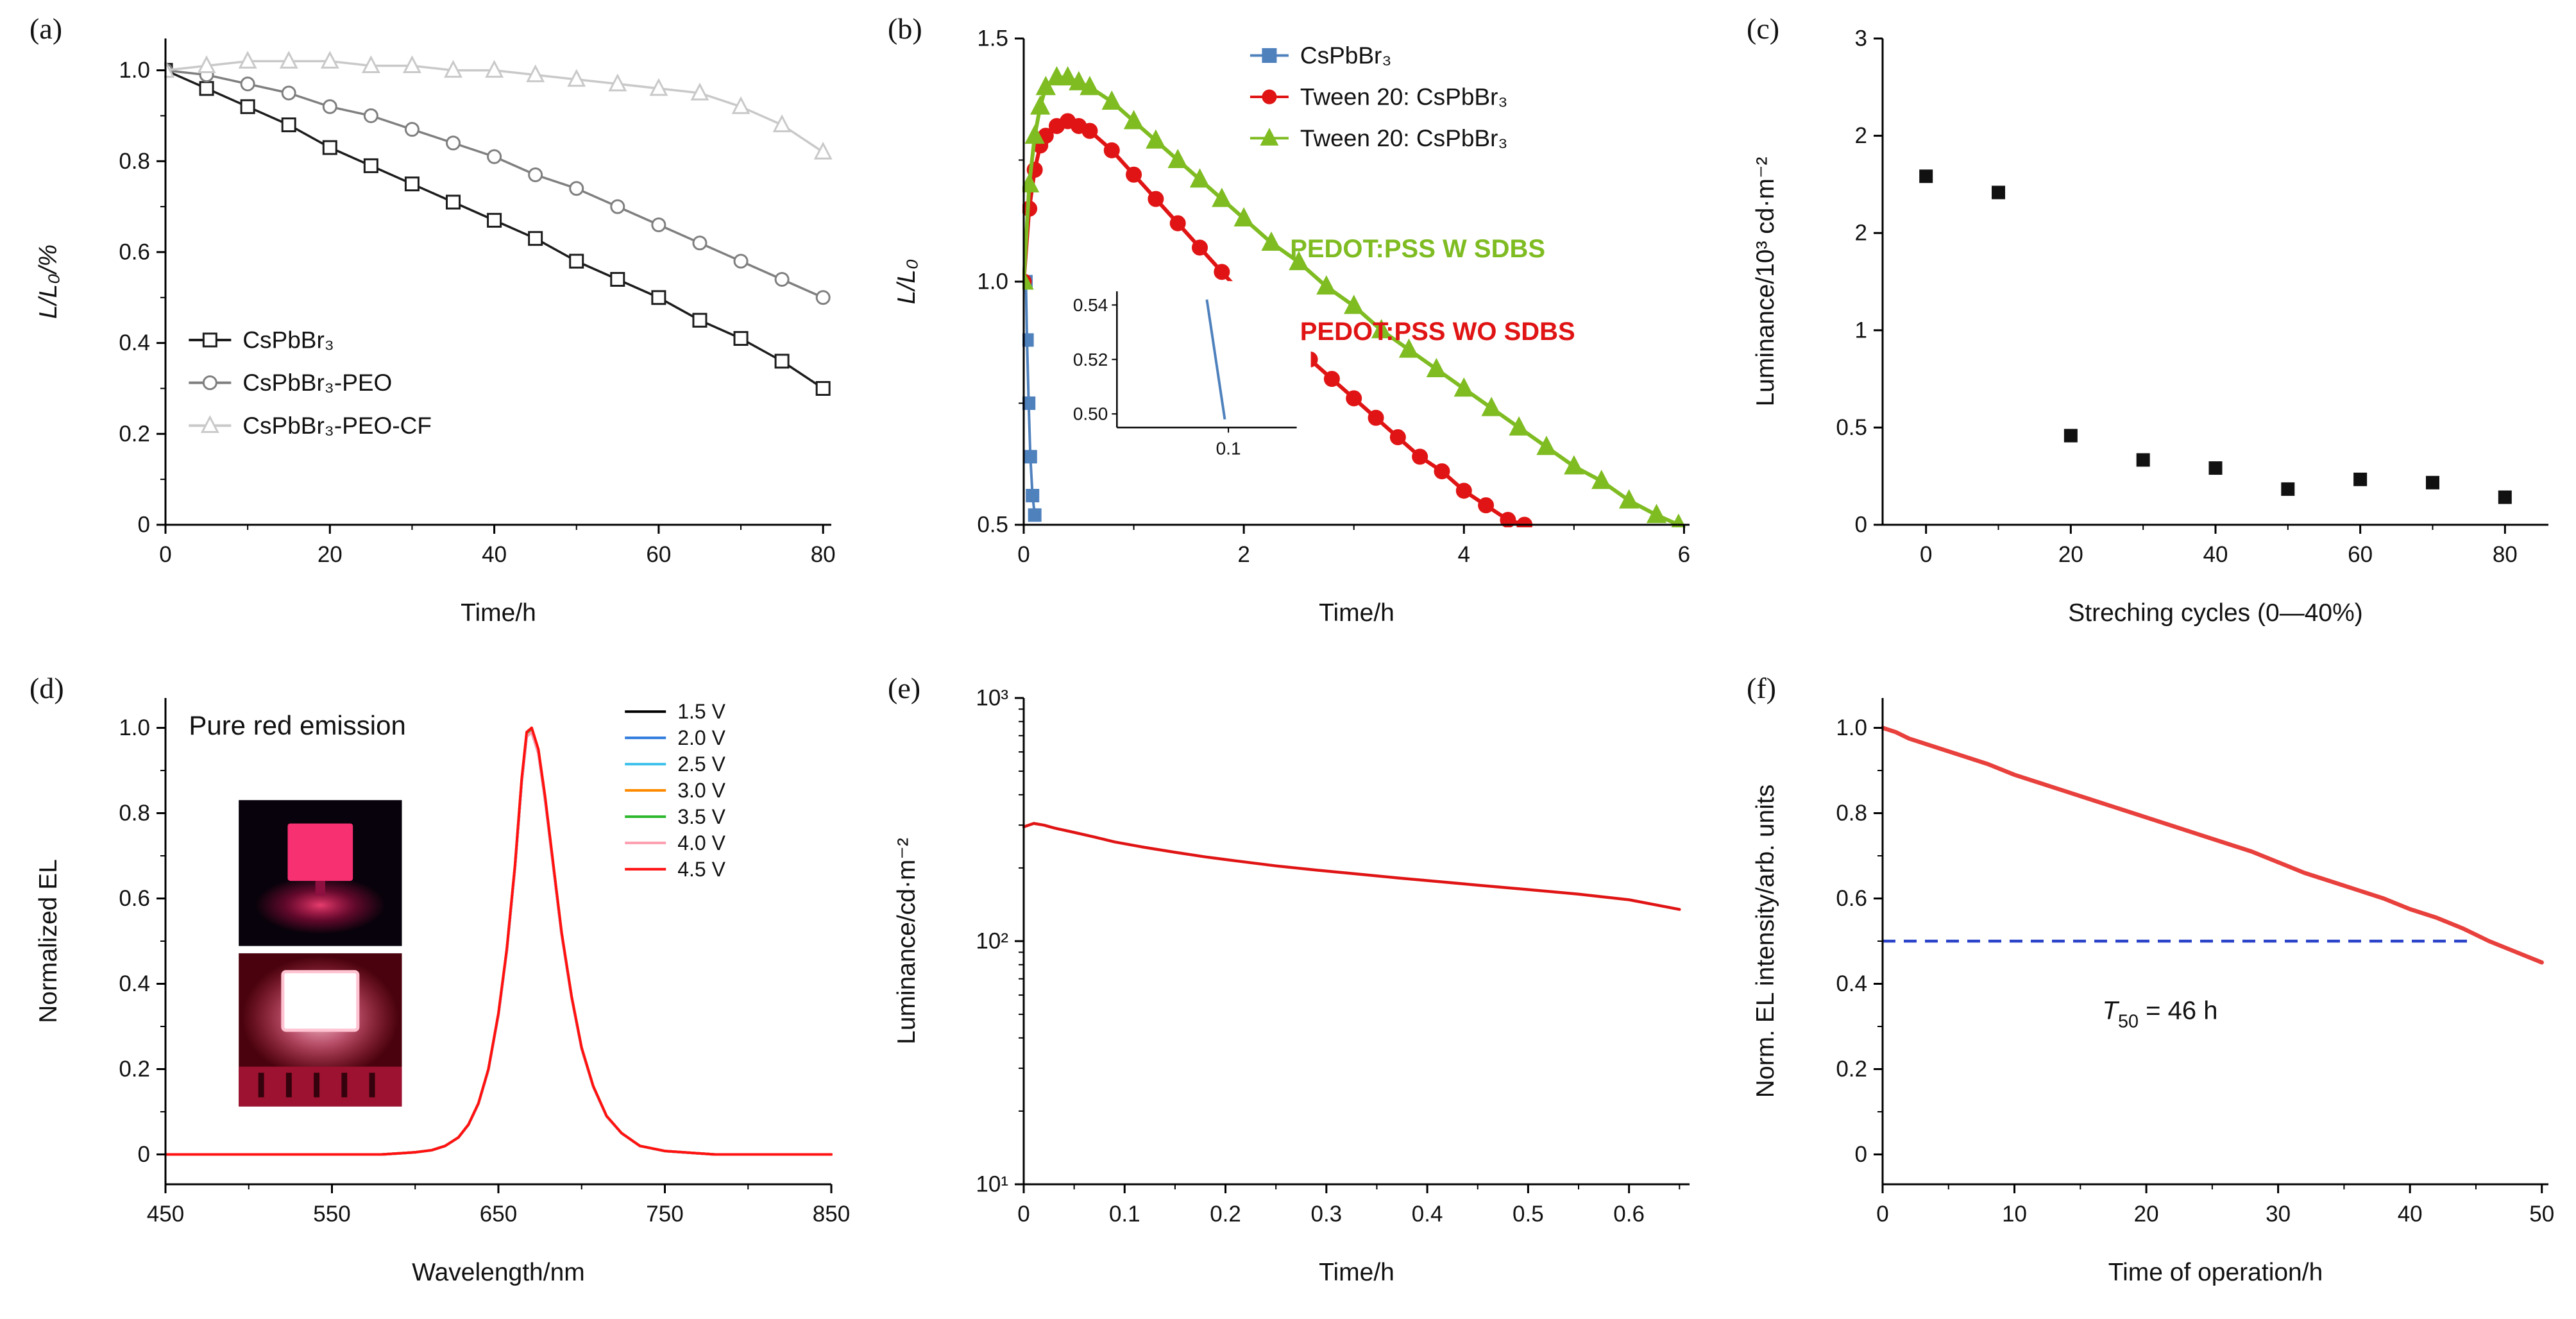 The image size is (2576, 1319). Describe the element at coordinates (992, 39) in the screenshot. I see `svg-text: 1.5` at that location.